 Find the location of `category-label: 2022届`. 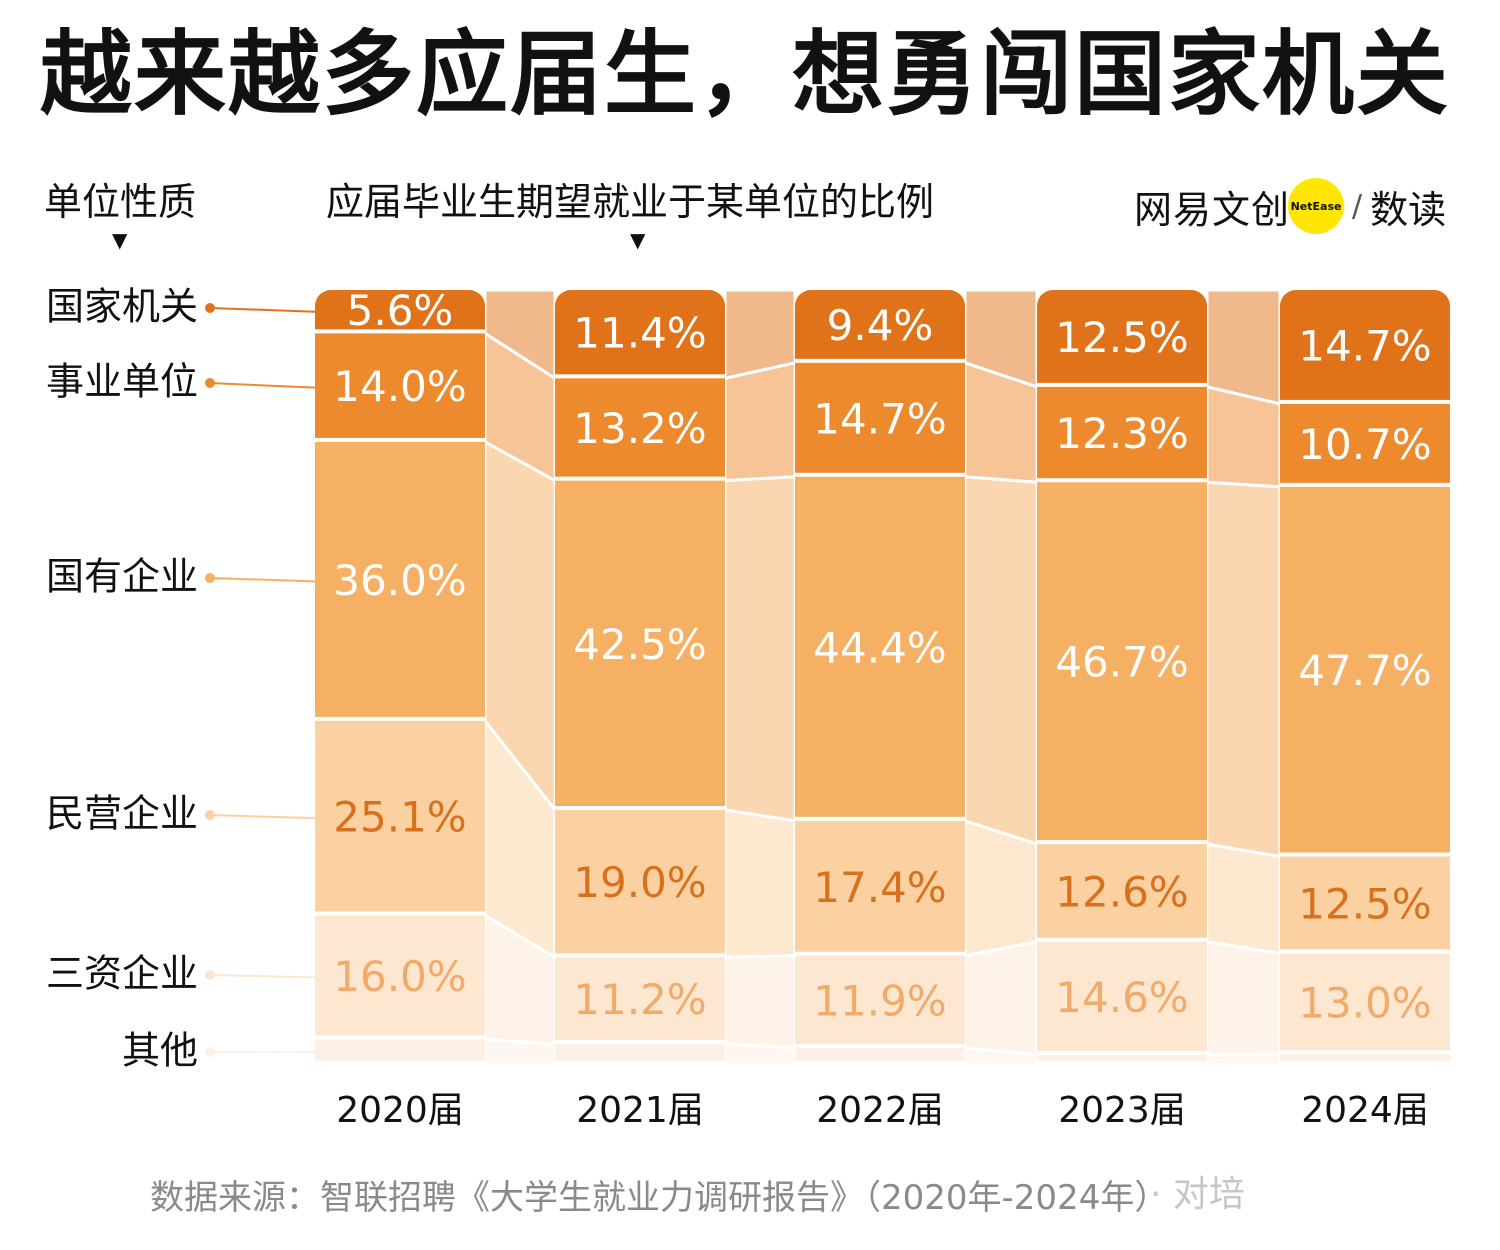

category-label: 2022届 is located at coordinates (880, 1110).